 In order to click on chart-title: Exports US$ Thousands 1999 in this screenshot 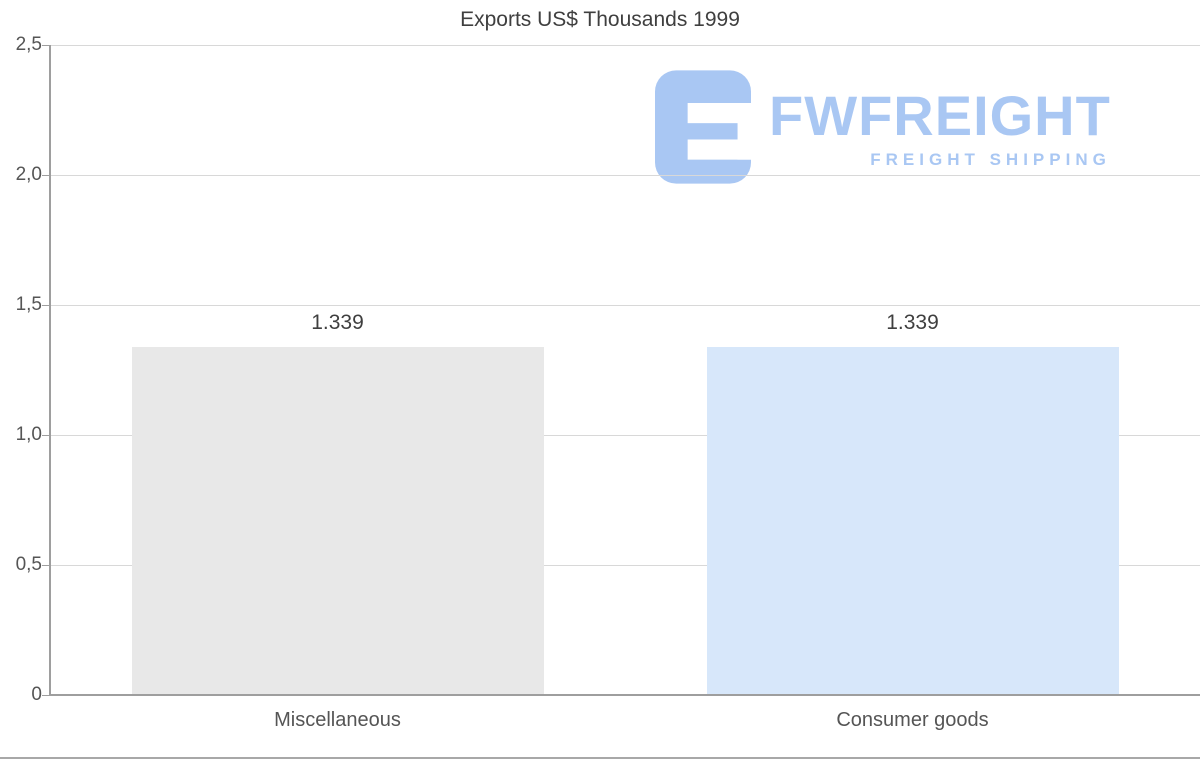, I will do `click(600, 19)`.